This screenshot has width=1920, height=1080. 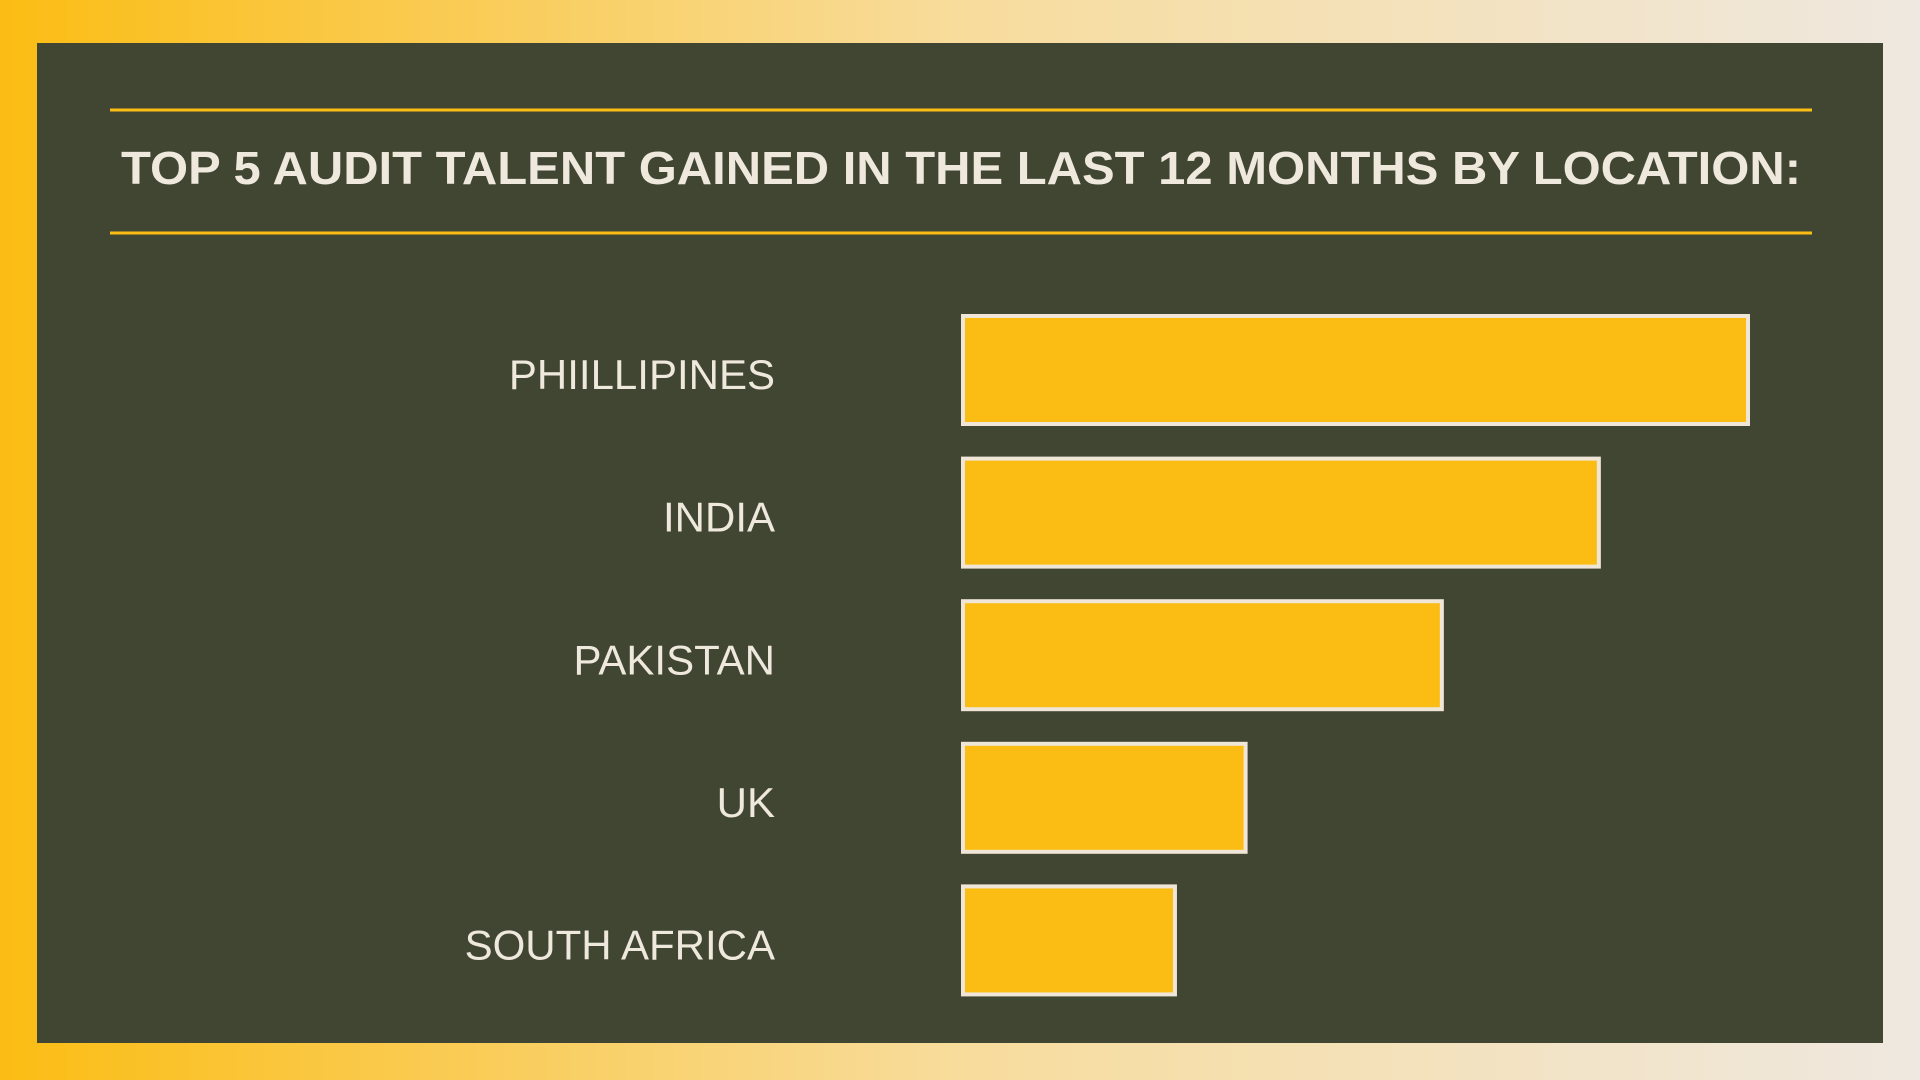 What do you see at coordinates (675, 659) in the screenshot?
I see `category-label: PAKISTAN` at bounding box center [675, 659].